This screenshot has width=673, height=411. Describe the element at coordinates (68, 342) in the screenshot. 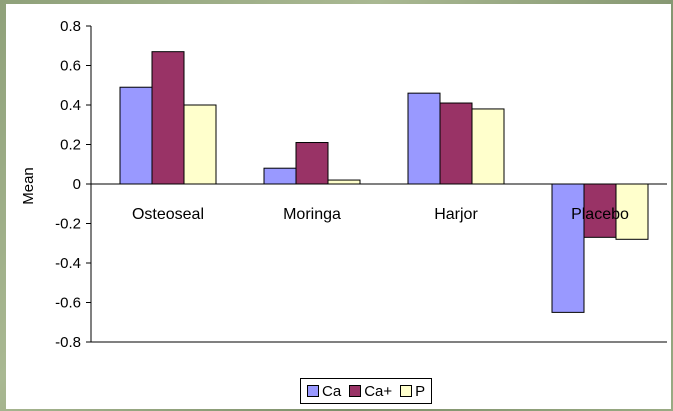

I see `y-tick-label: -0.8` at that location.